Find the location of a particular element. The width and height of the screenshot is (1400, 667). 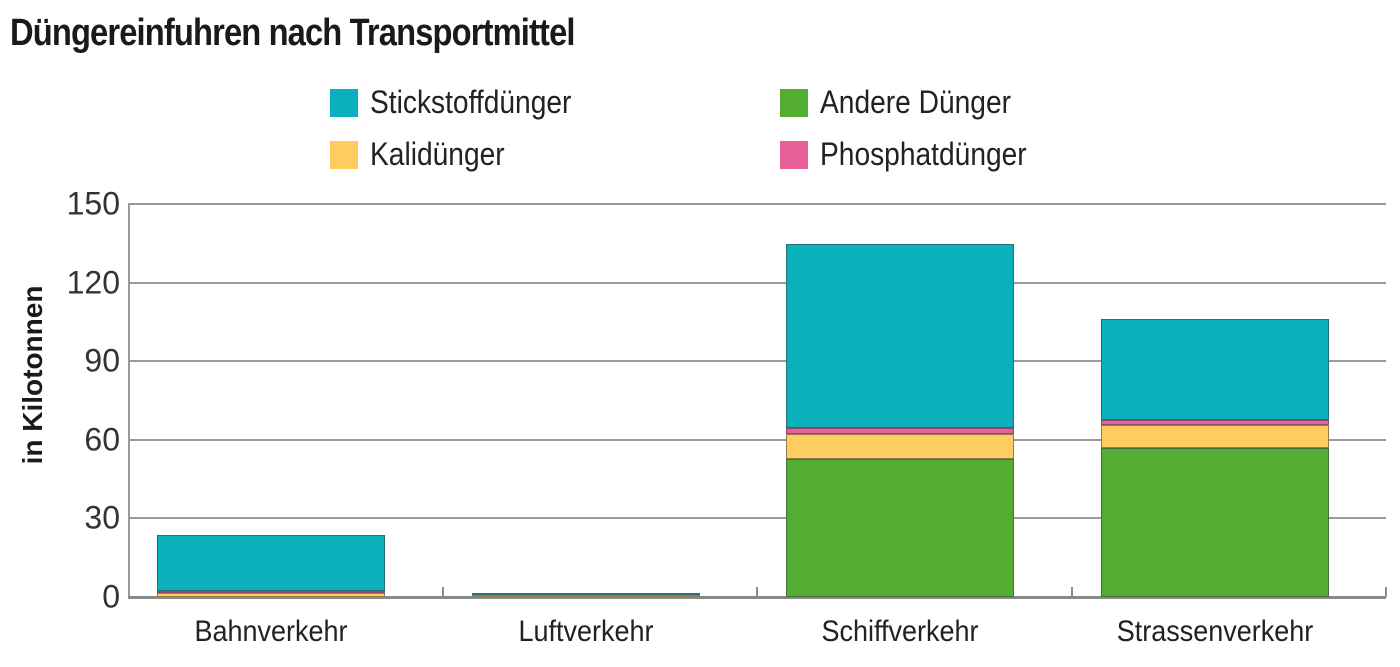

legend-item-kali: Kalidünger is located at coordinates (426, 154).